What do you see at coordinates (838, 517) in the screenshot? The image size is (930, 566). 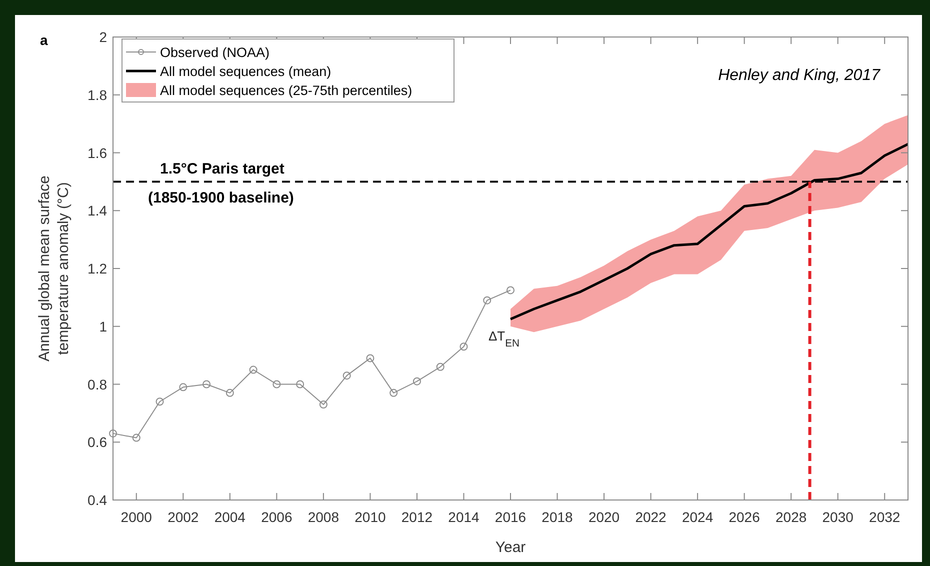 I see `x-tick-label: 2030` at bounding box center [838, 517].